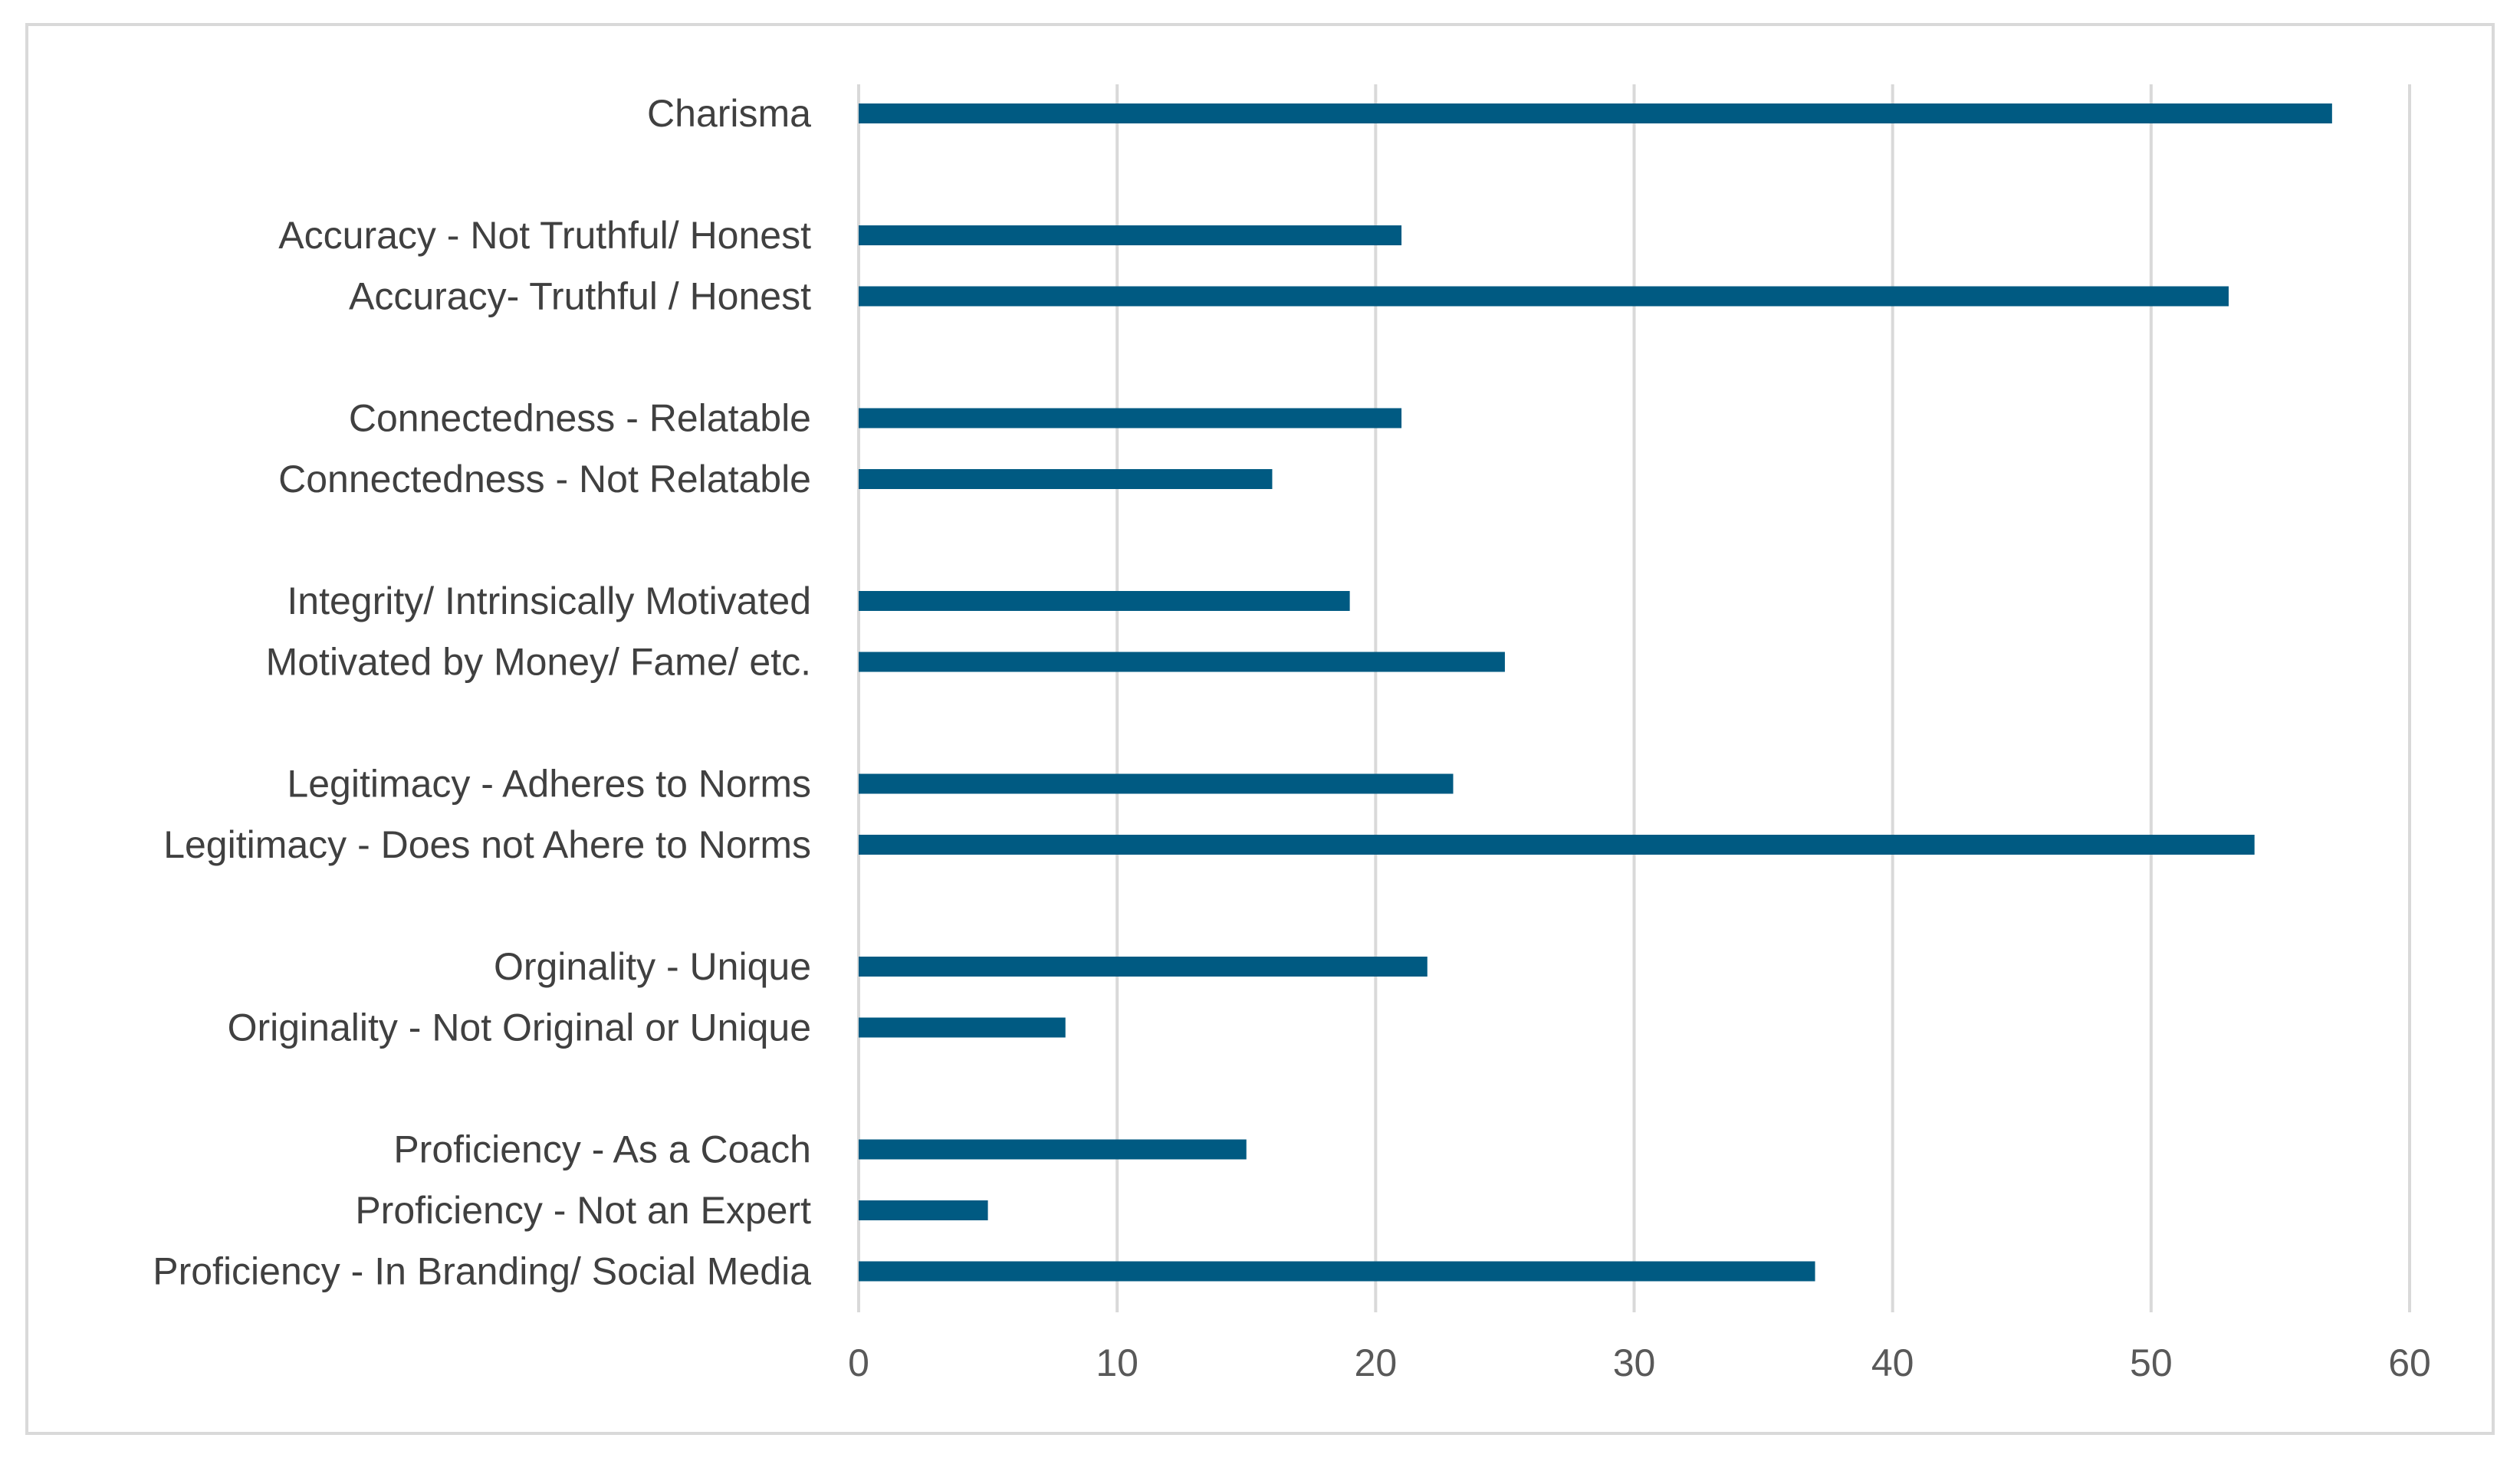 The image size is (2520, 1461). I want to click on category-label: Proficiency - As a Coach, so click(602, 1149).